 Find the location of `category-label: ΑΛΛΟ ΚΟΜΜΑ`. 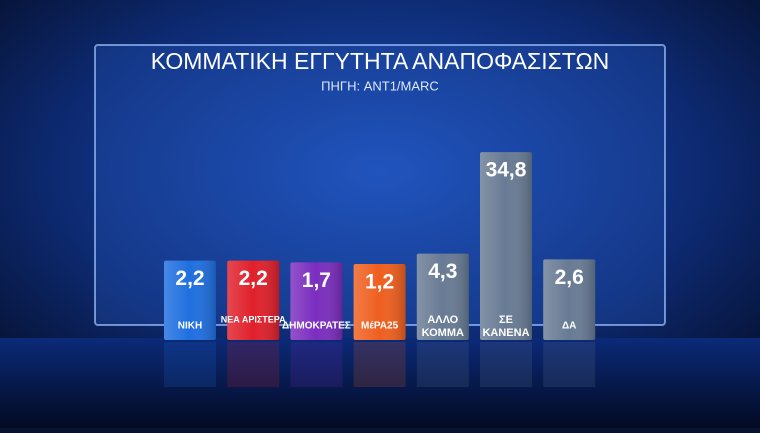

category-label: ΑΛΛΟ ΚΟΜΜΑ is located at coordinates (443, 326).